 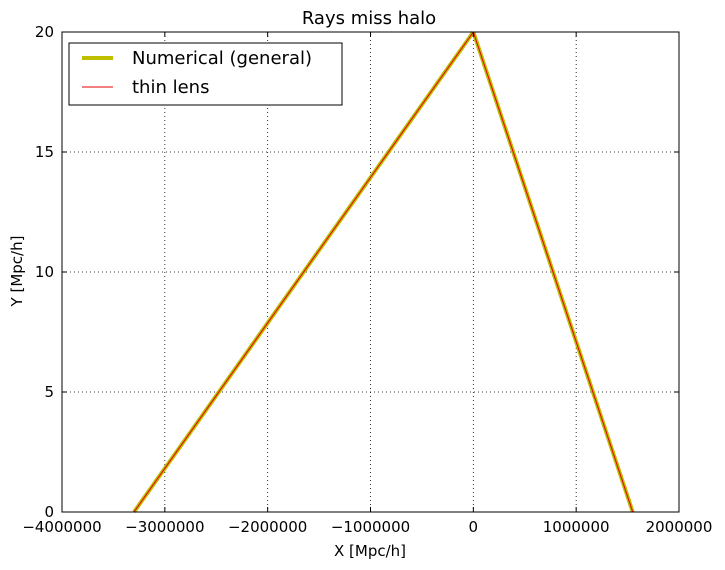 What do you see at coordinates (267, 527) in the screenshot?
I see `x-tick-label: −2000000` at bounding box center [267, 527].